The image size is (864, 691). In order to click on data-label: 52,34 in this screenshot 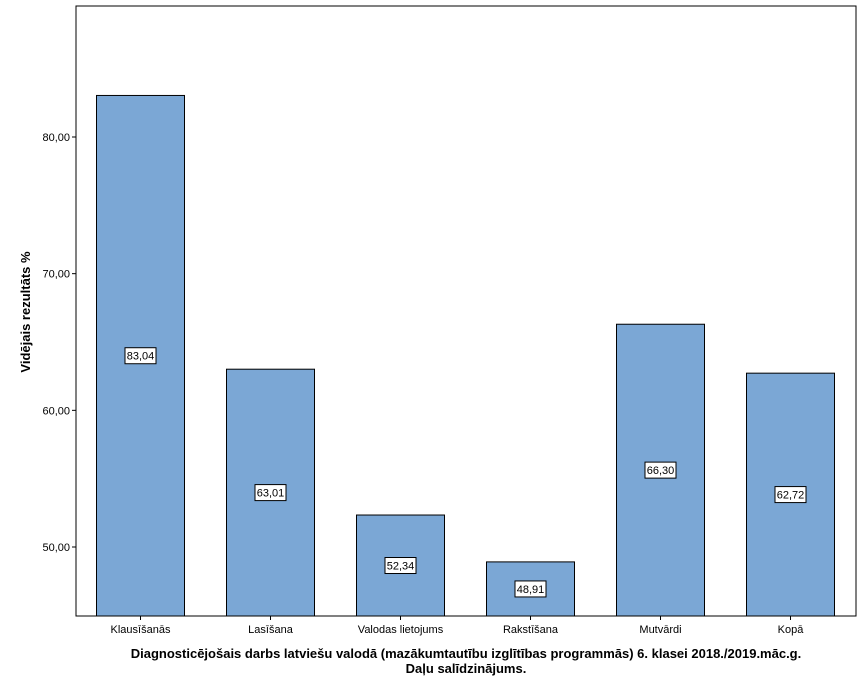, I will do `click(401, 567)`.